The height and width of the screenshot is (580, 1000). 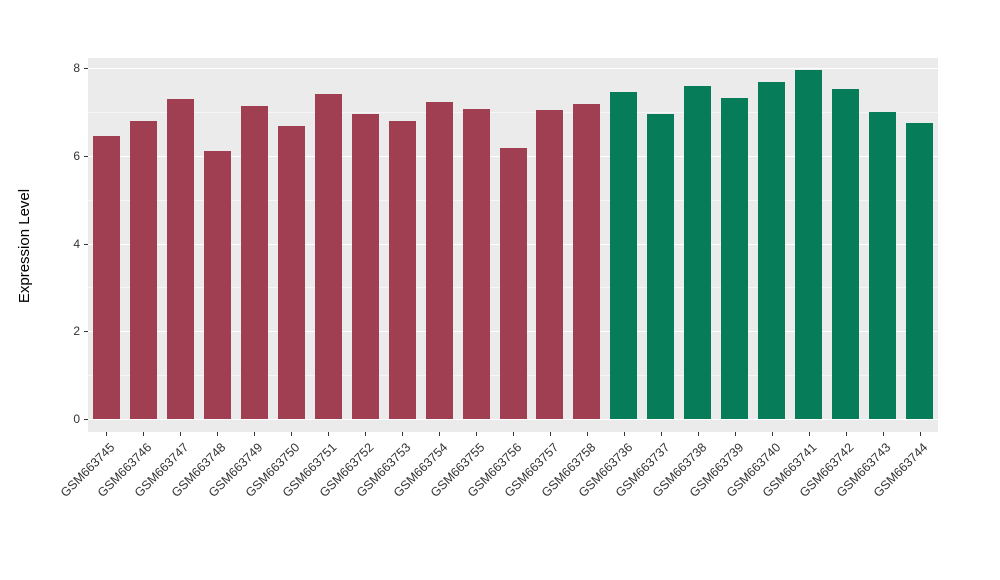 I want to click on bar-GSM663739, so click(x=735, y=258).